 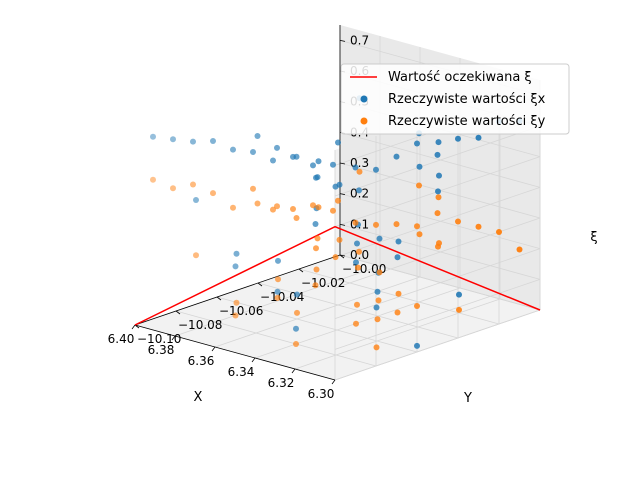 What do you see at coordinates (159, 339) in the screenshot?
I see `y-tick-label: −10.10` at bounding box center [159, 339].